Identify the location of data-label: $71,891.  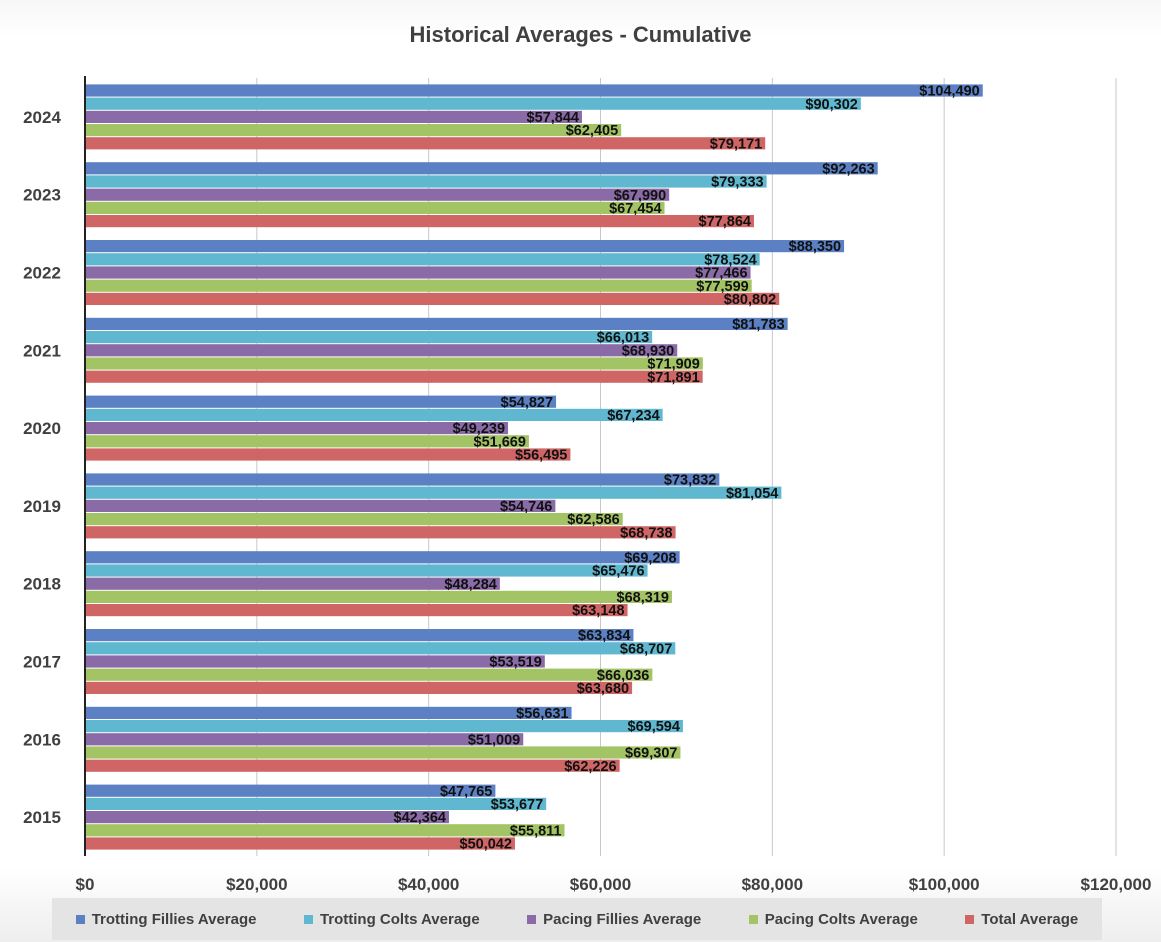
(673, 378).